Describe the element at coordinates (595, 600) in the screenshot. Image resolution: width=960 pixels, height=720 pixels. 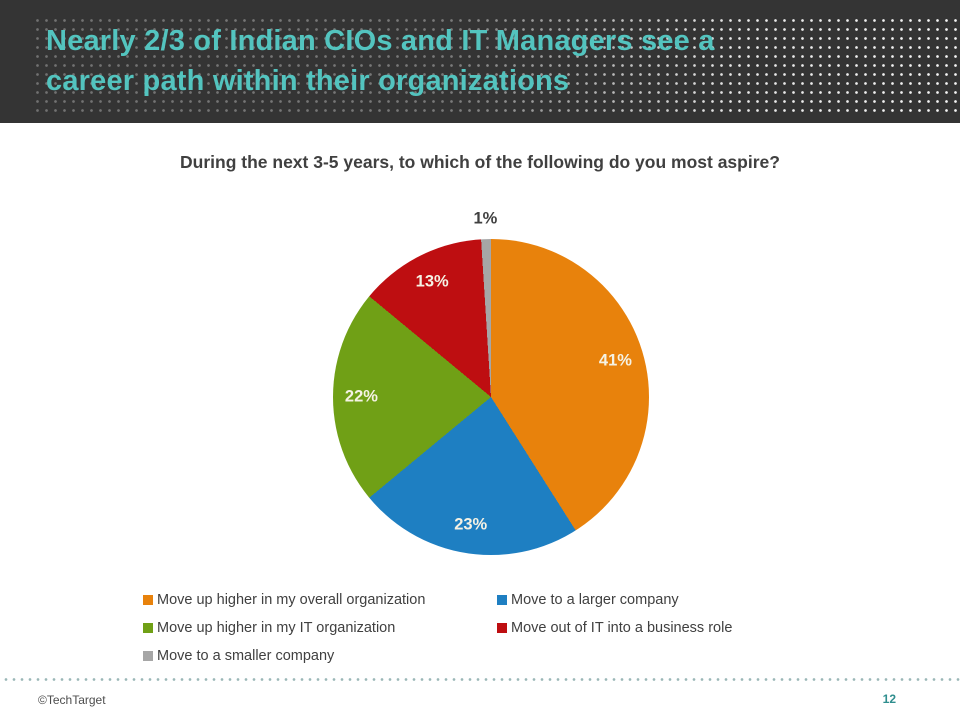
I see `legend-label: Move to a larger company` at that location.